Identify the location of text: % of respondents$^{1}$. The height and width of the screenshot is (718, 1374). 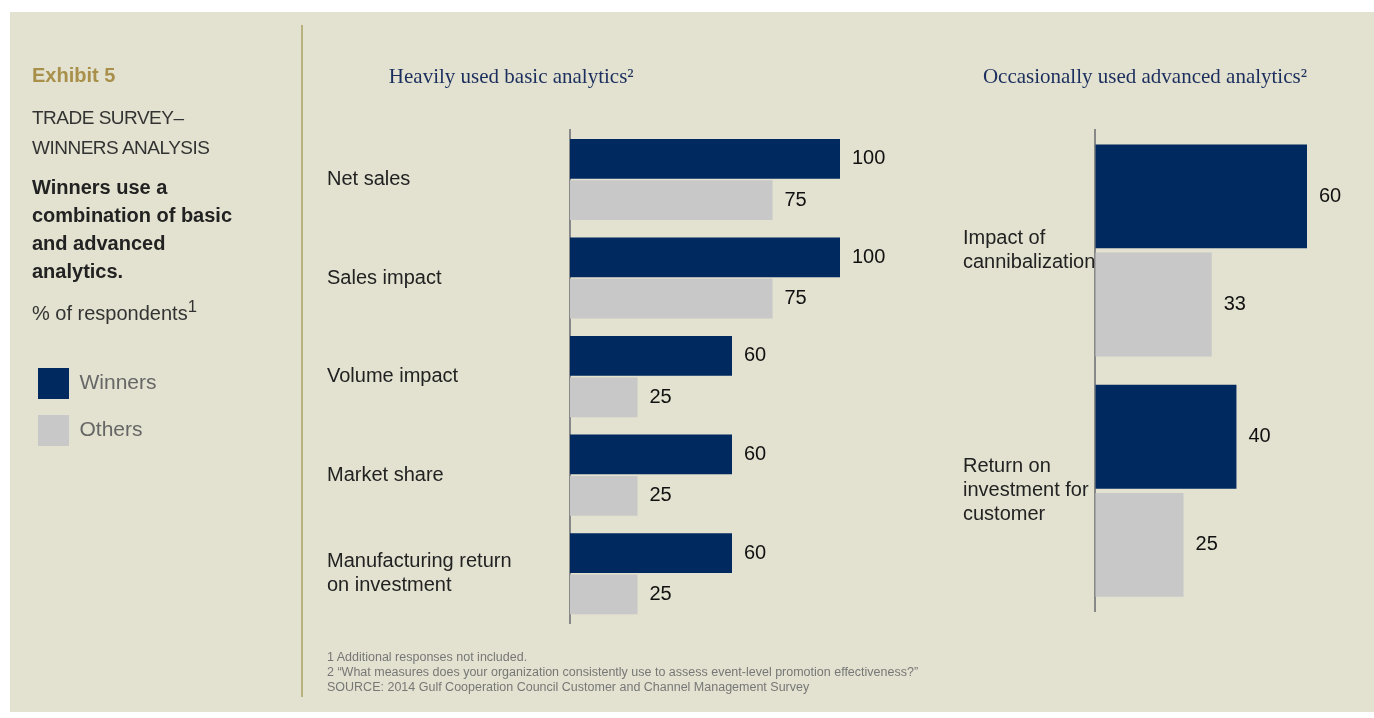
(115, 311).